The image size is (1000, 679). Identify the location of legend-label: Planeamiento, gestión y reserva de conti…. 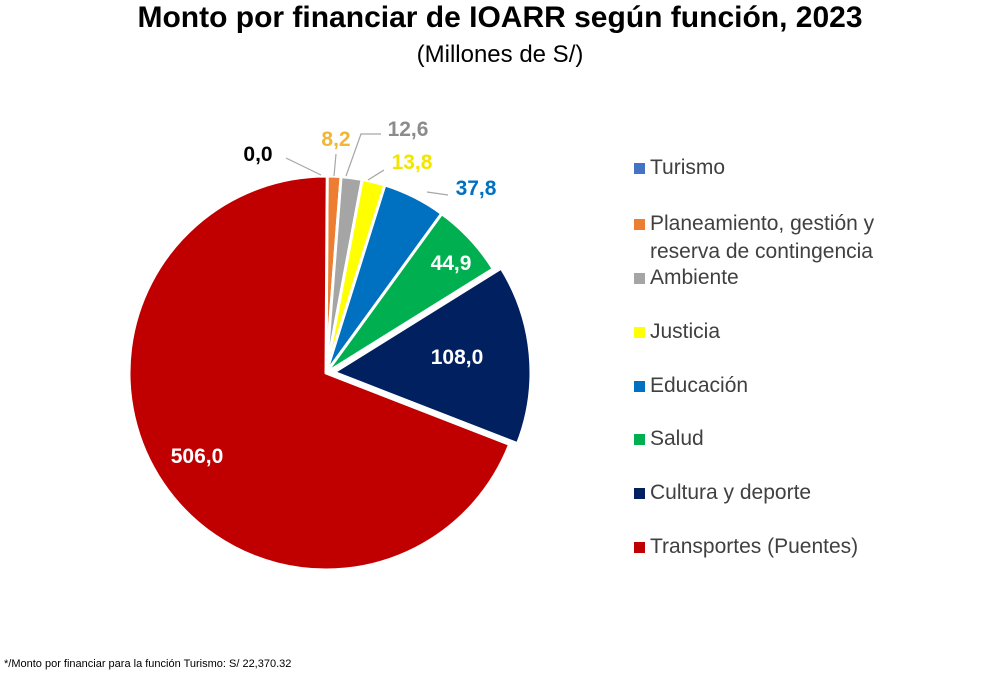
(762, 237).